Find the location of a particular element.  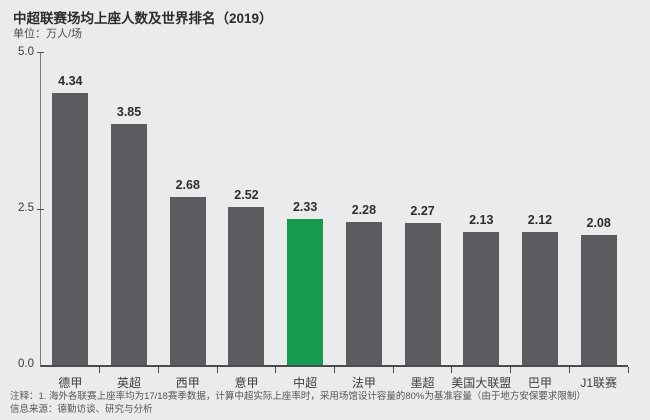

bar-group-0: 4.34 德甲 is located at coordinates (70, 221).